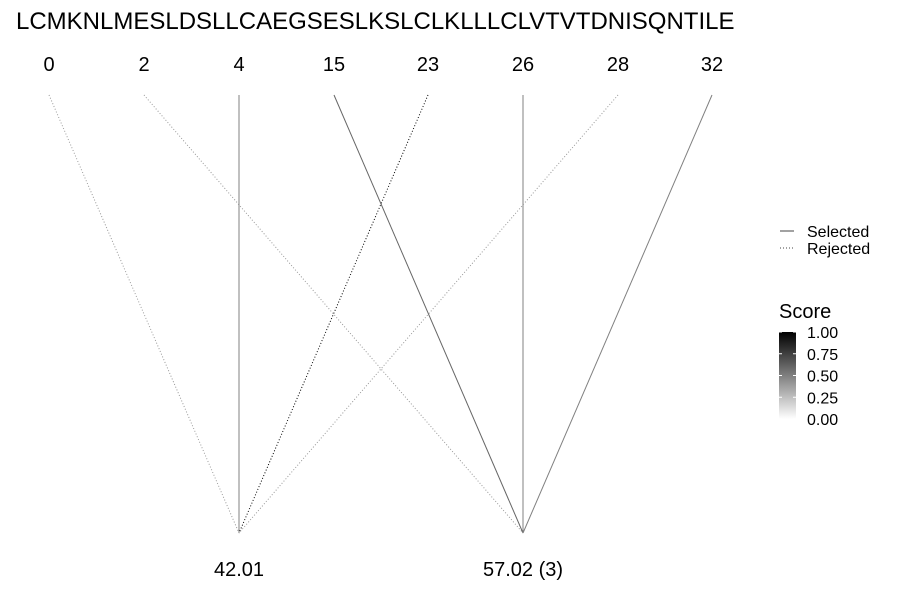 The width and height of the screenshot is (900, 605). Describe the element at coordinates (838, 249) in the screenshot. I see `legend-rejected-label: Rejected` at that location.